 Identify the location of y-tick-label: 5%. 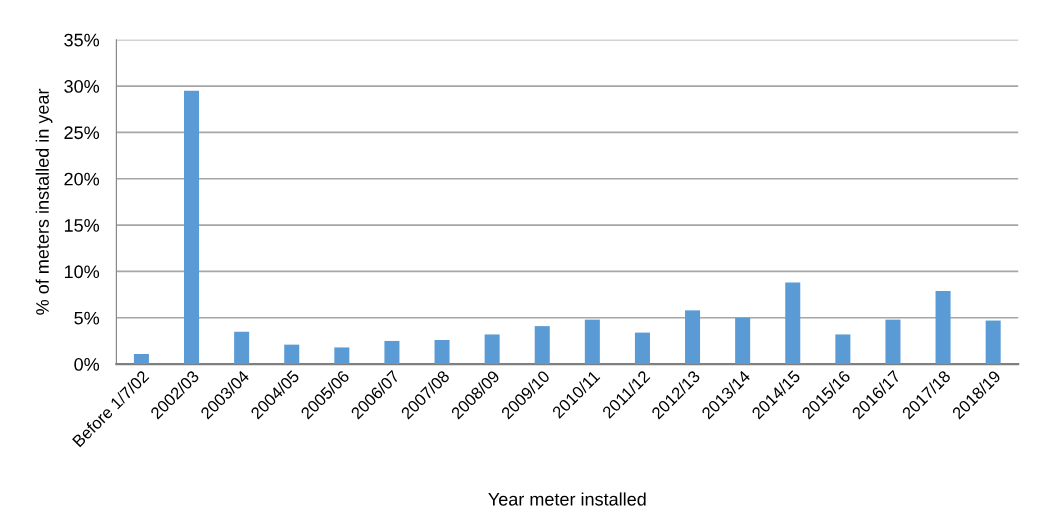
(87, 318).